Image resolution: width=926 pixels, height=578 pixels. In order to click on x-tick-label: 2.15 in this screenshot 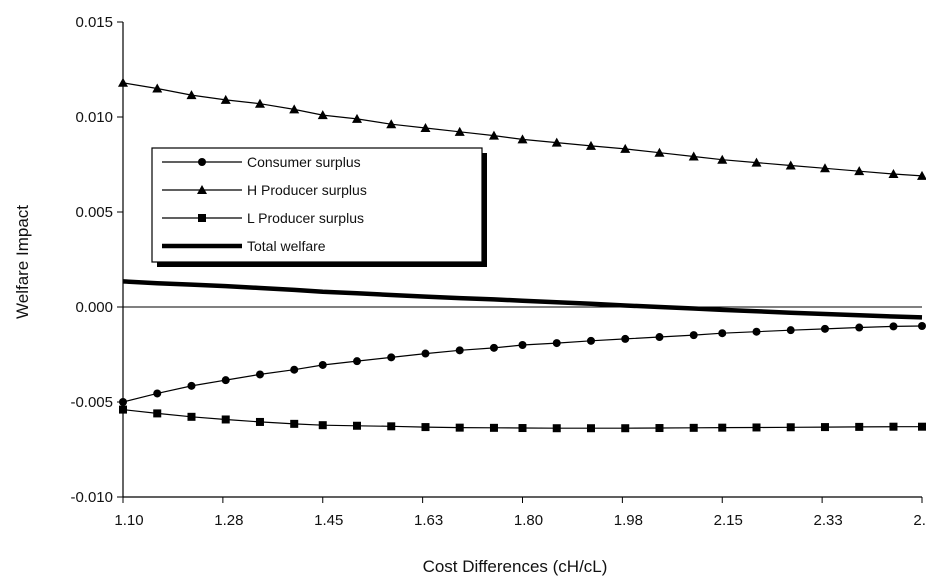, I will do `click(728, 520)`.